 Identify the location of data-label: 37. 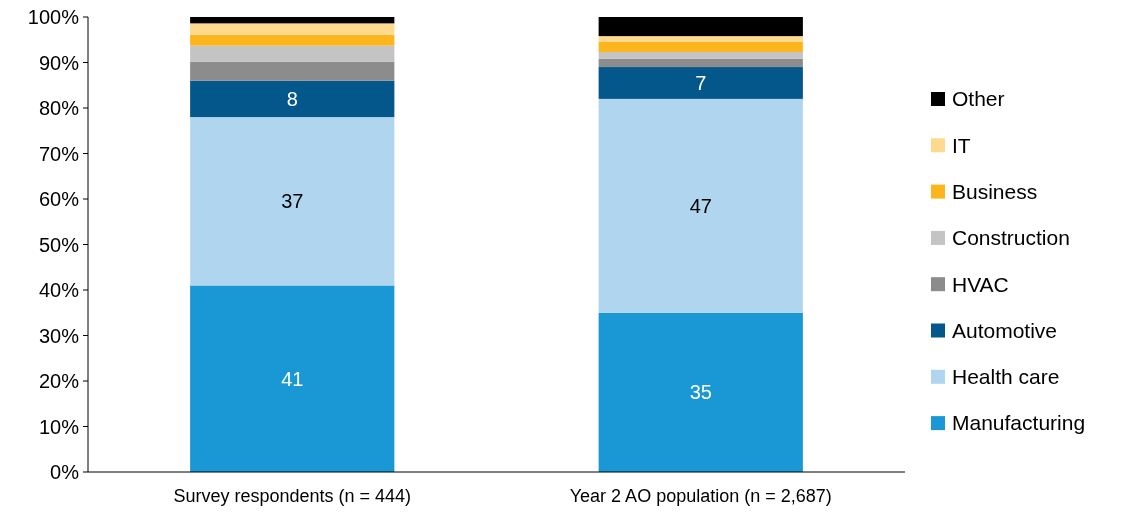
(292, 201).